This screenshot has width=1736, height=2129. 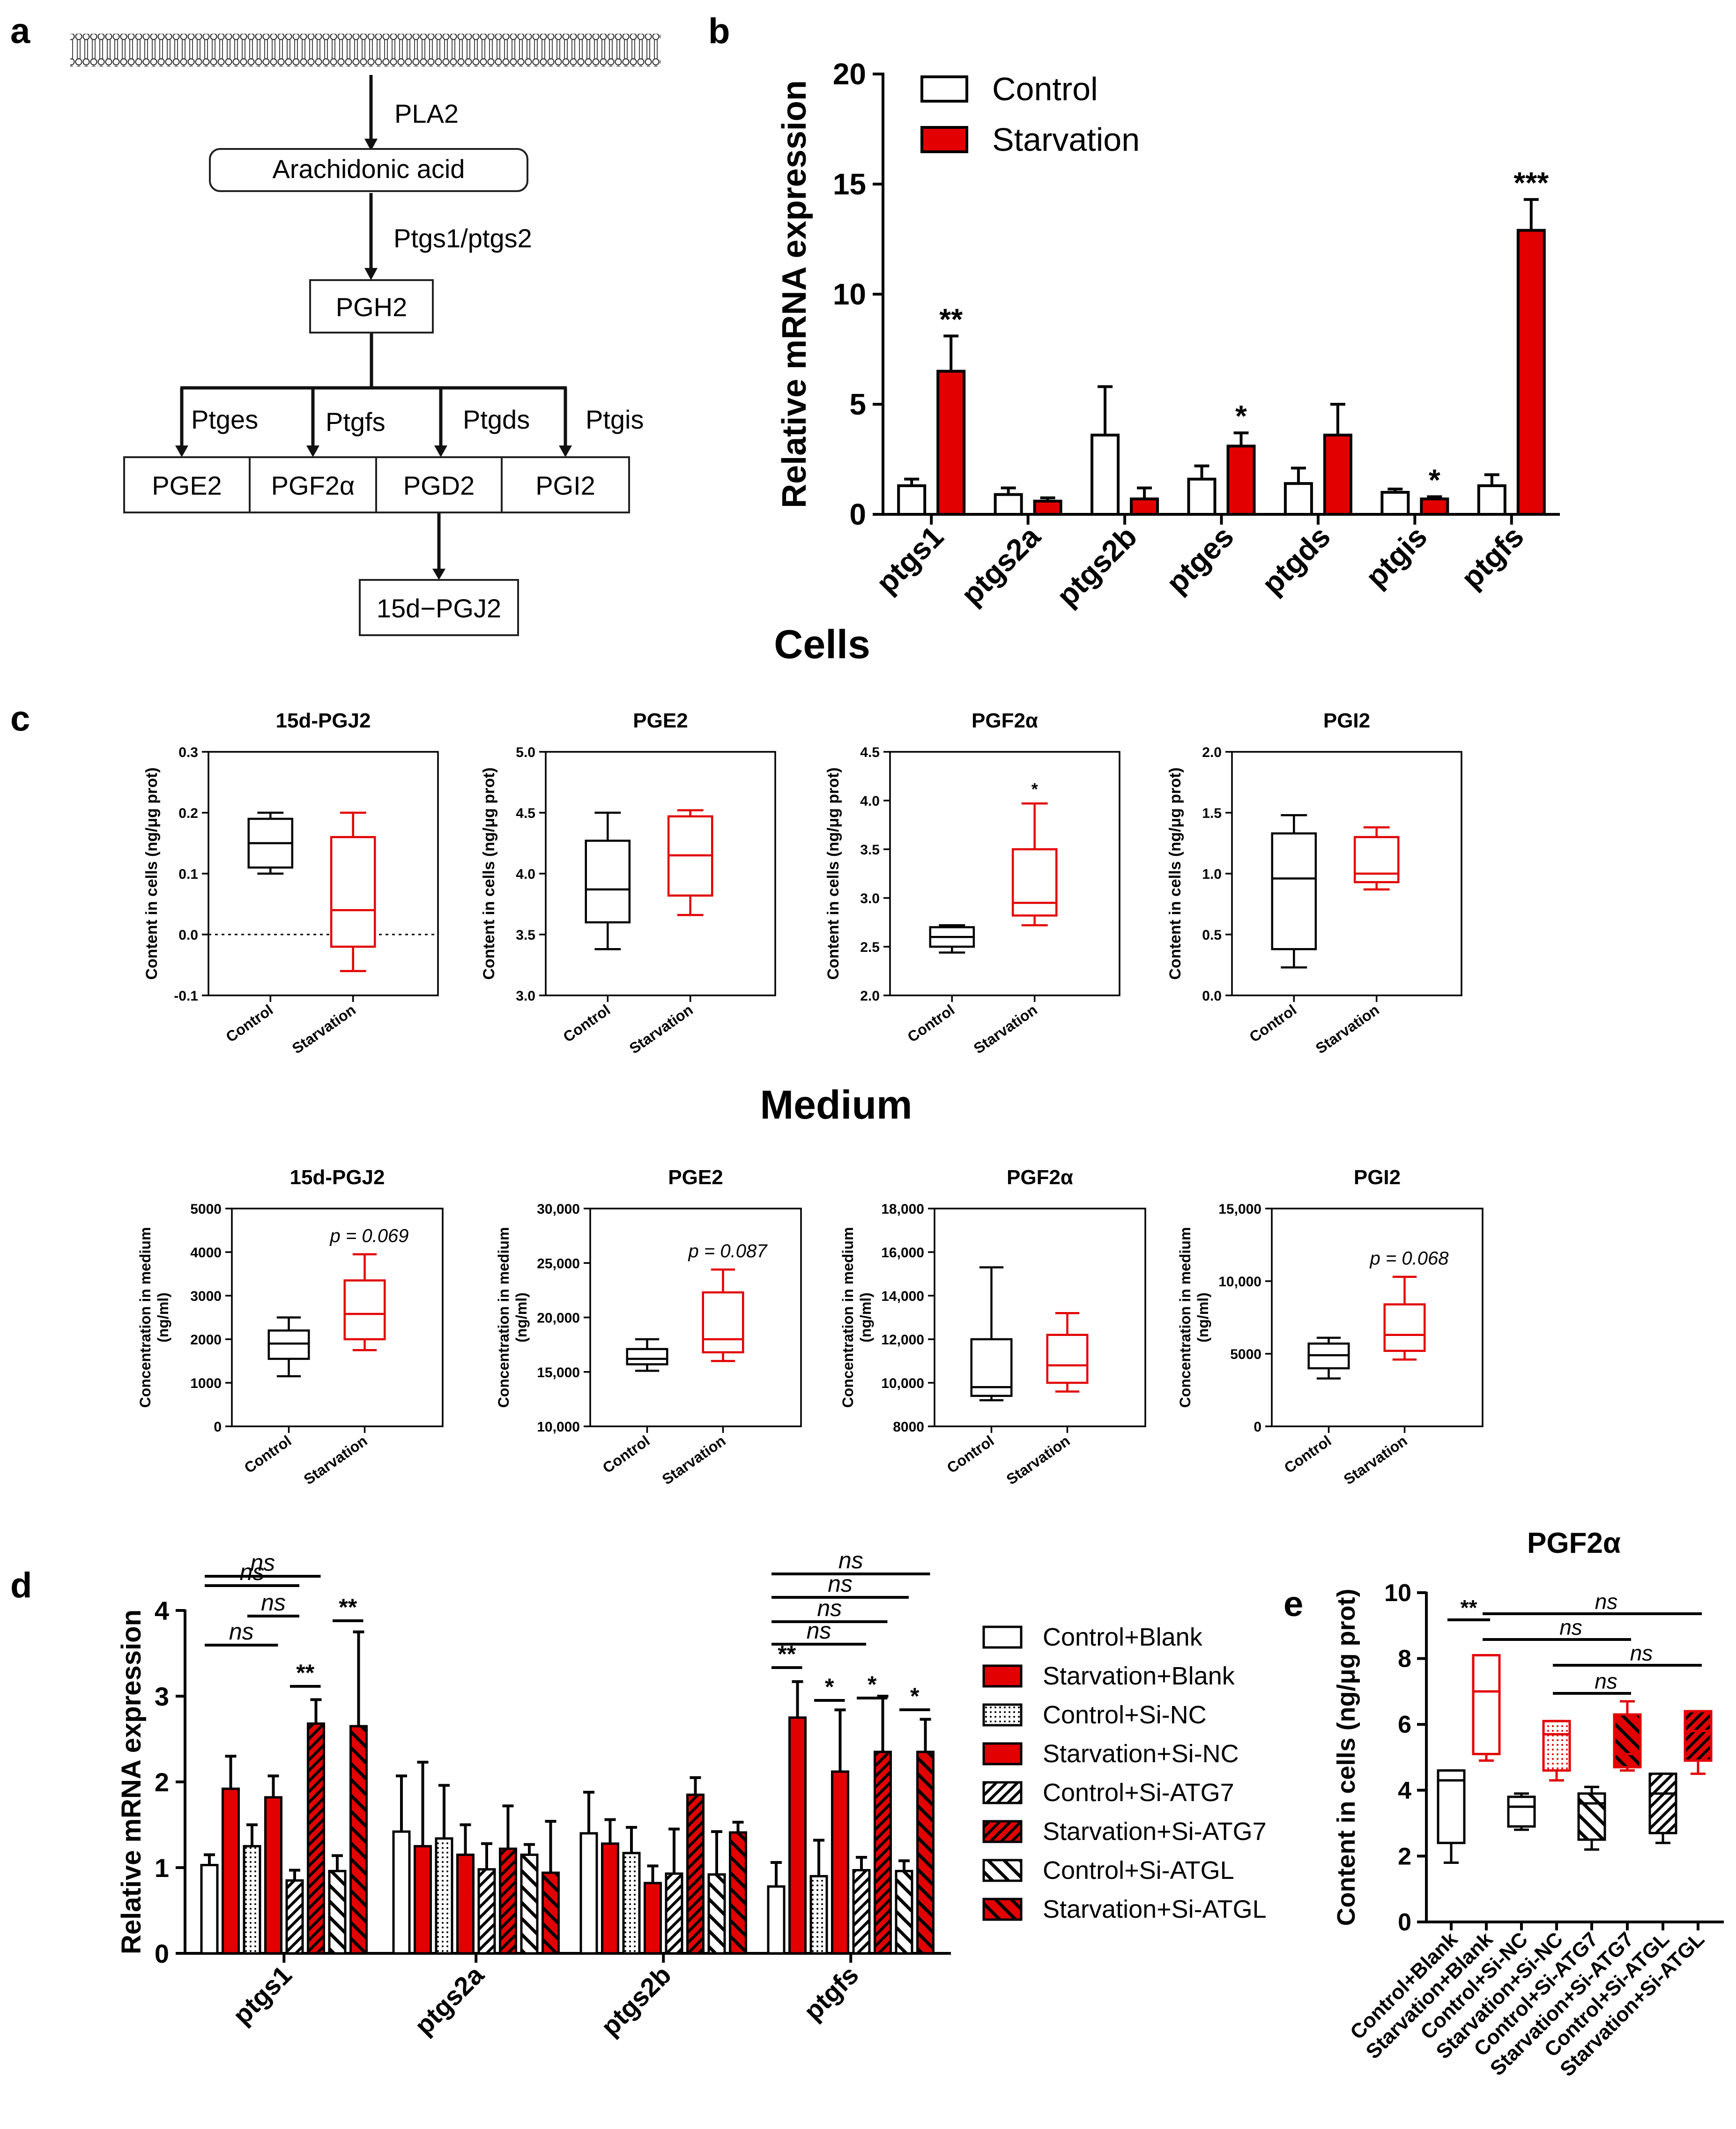 I want to click on y-tick-label: 3, so click(x=162, y=1697).